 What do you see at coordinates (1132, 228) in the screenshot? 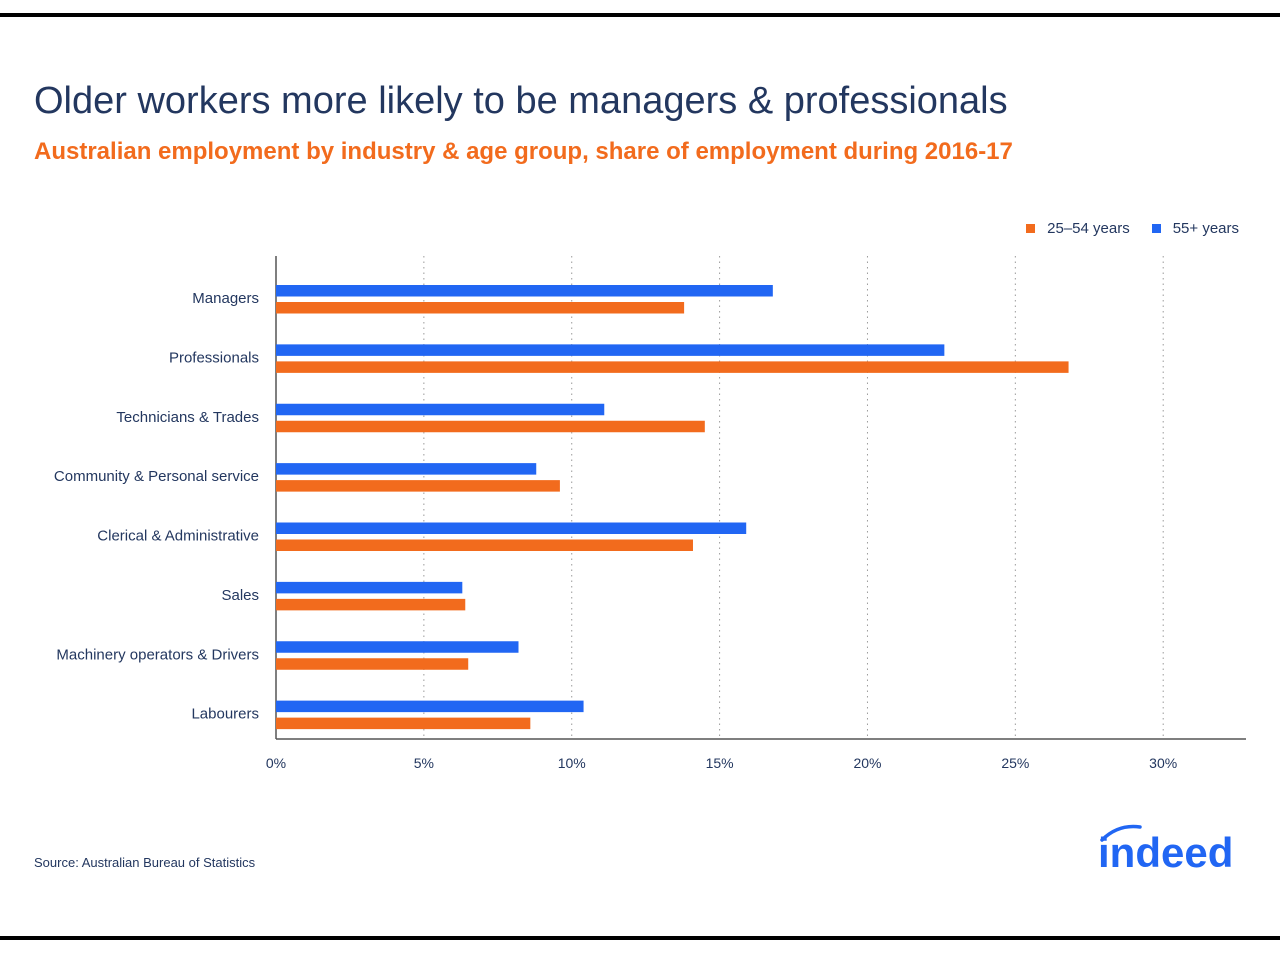
I see `chart-legend: 25–54 years 55+ years` at bounding box center [1132, 228].